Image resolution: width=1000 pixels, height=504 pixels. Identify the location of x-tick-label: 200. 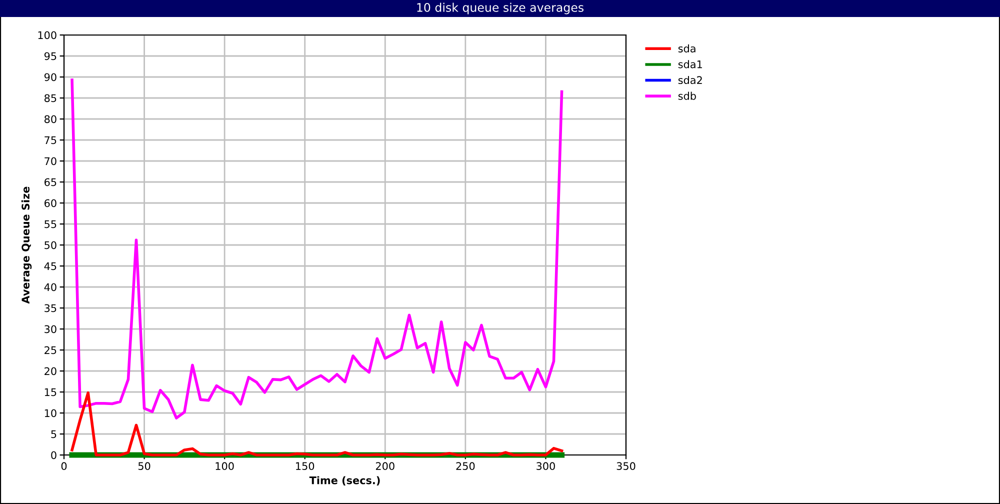
(385, 466).